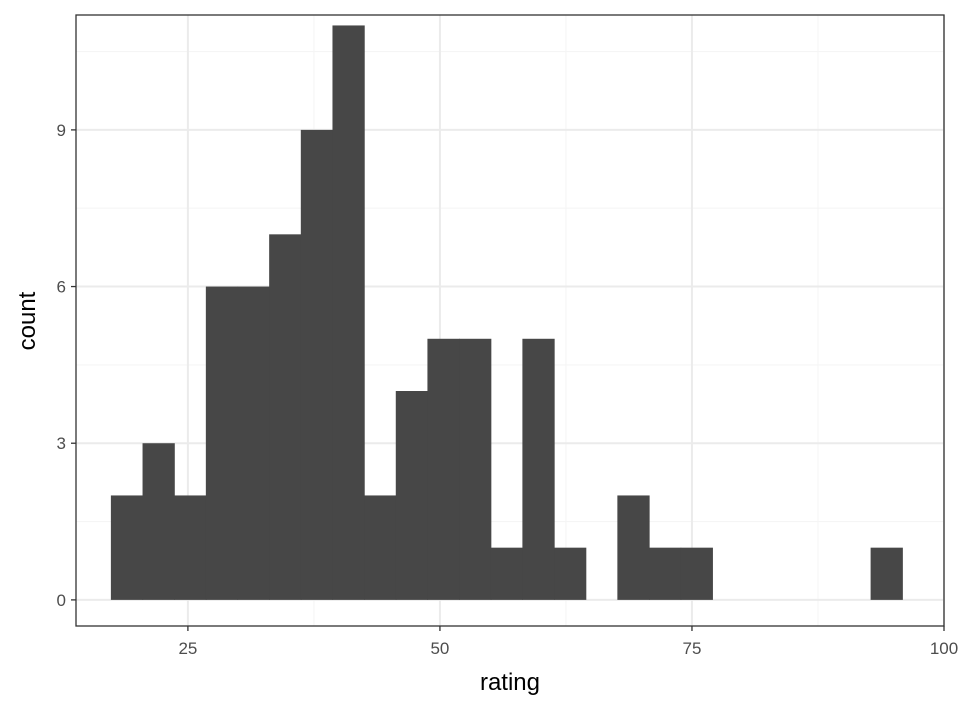  What do you see at coordinates (66, 365) in the screenshot?
I see `y-axis-ticks: 0 3 6 9` at bounding box center [66, 365].